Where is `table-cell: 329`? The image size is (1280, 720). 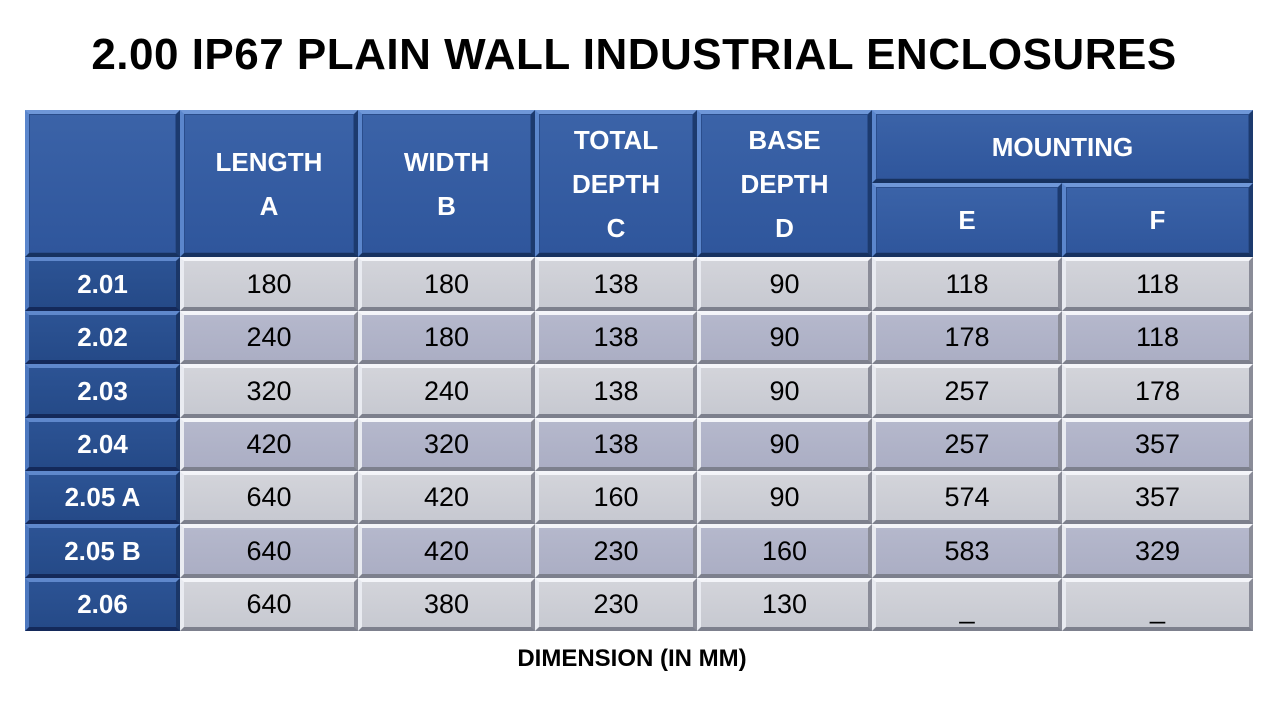
table-cell: 329 is located at coordinates (1157, 551).